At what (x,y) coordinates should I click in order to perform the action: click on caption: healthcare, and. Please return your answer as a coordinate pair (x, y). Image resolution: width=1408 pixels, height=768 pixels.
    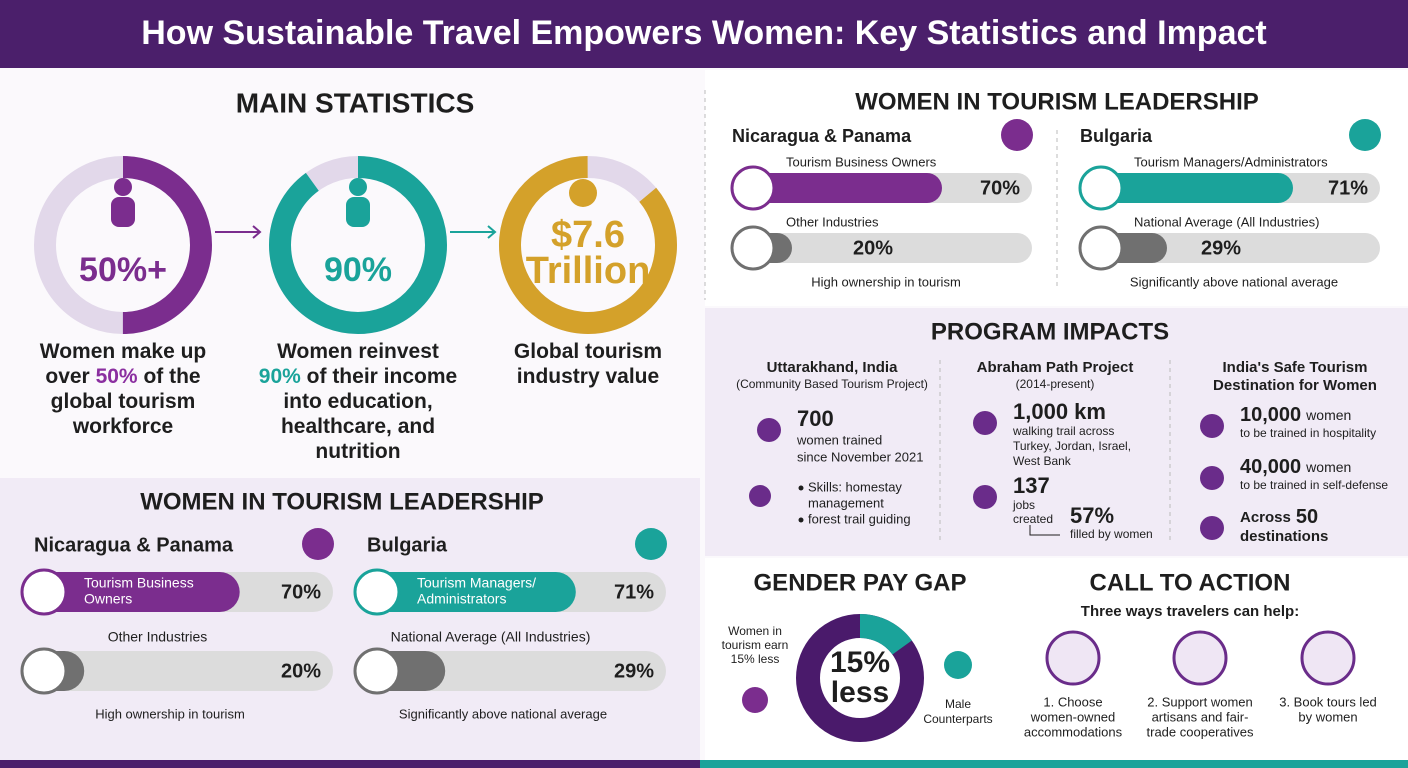
    Looking at the image, I should click on (358, 426).